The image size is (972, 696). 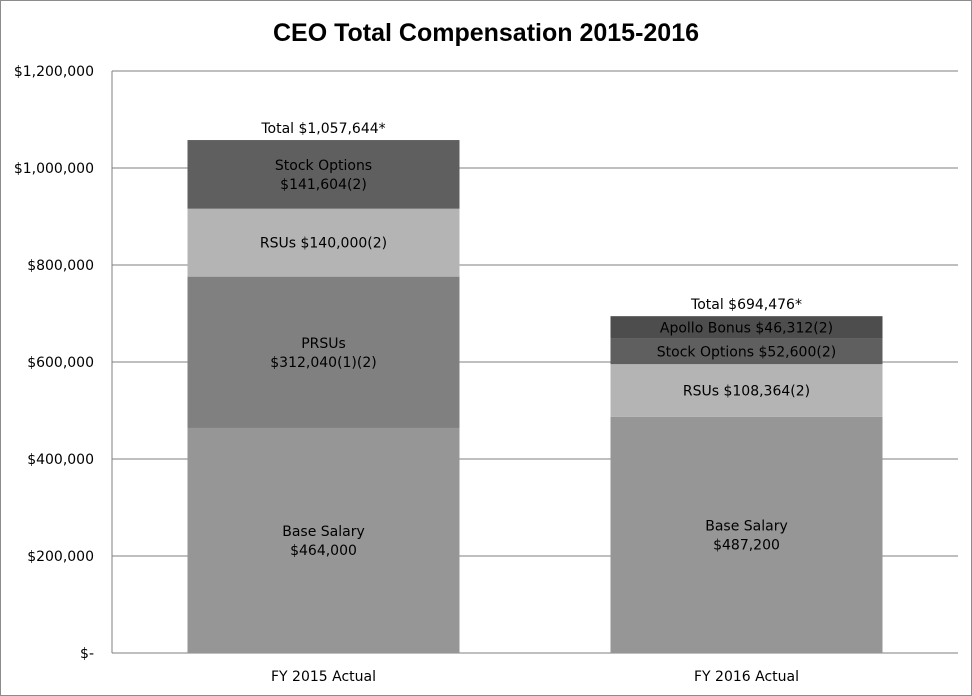 What do you see at coordinates (60, 266) in the screenshot?
I see `y-tick-label: $800,000` at bounding box center [60, 266].